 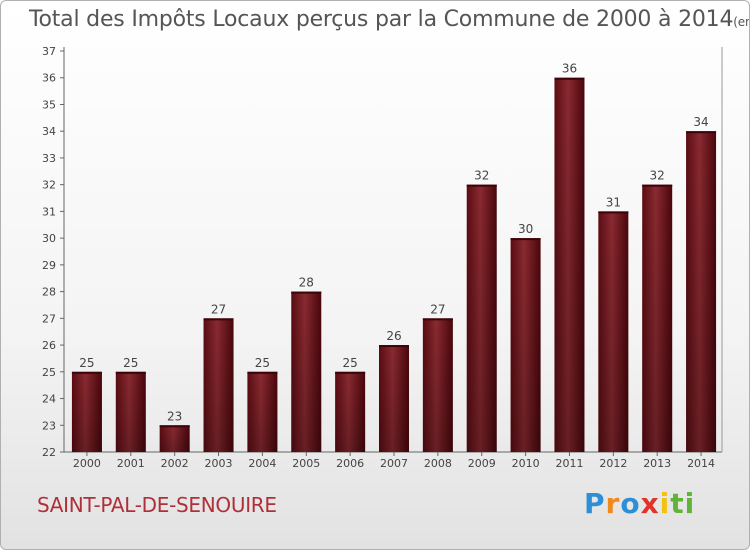 What do you see at coordinates (175, 463) in the screenshot?
I see `x-tick-label: 2002` at bounding box center [175, 463].